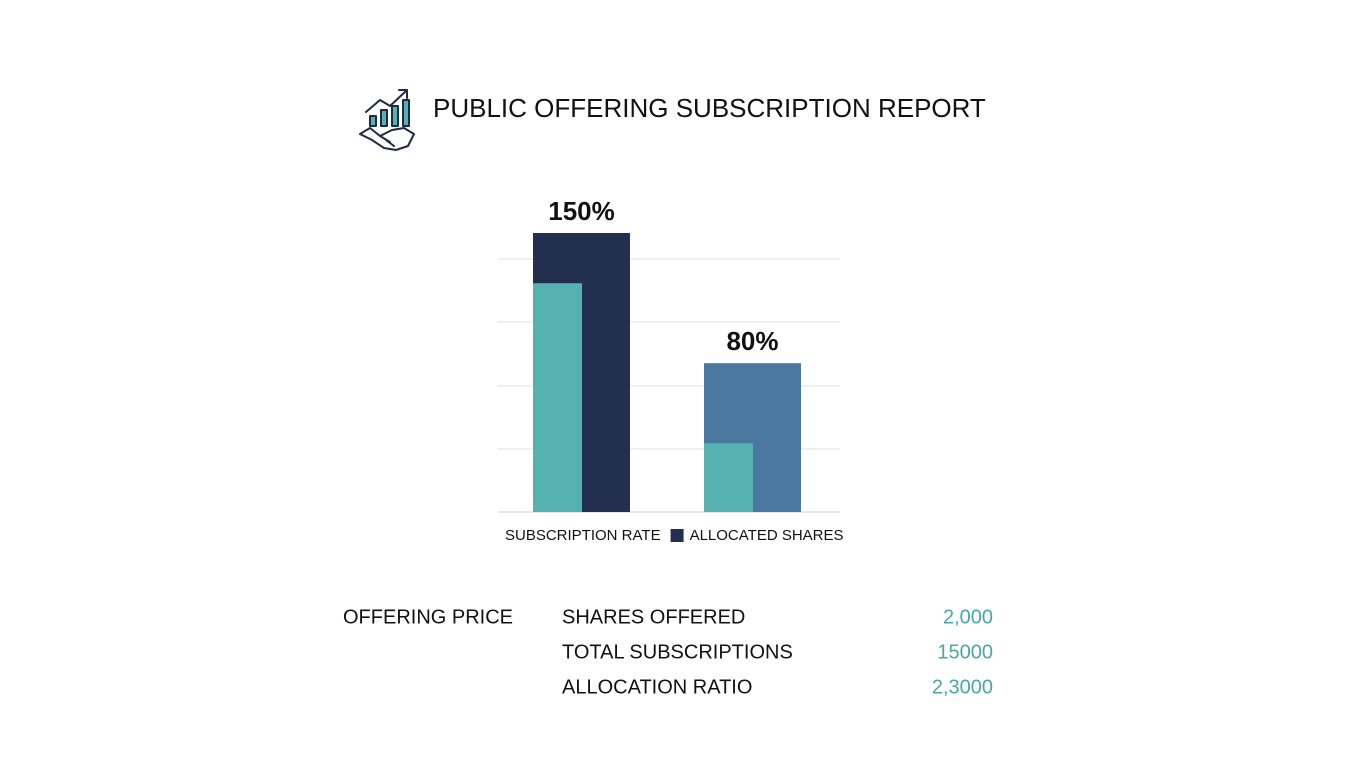 The image size is (1365, 768). What do you see at coordinates (752, 341) in the screenshot?
I see `value-label: 80%` at bounding box center [752, 341].